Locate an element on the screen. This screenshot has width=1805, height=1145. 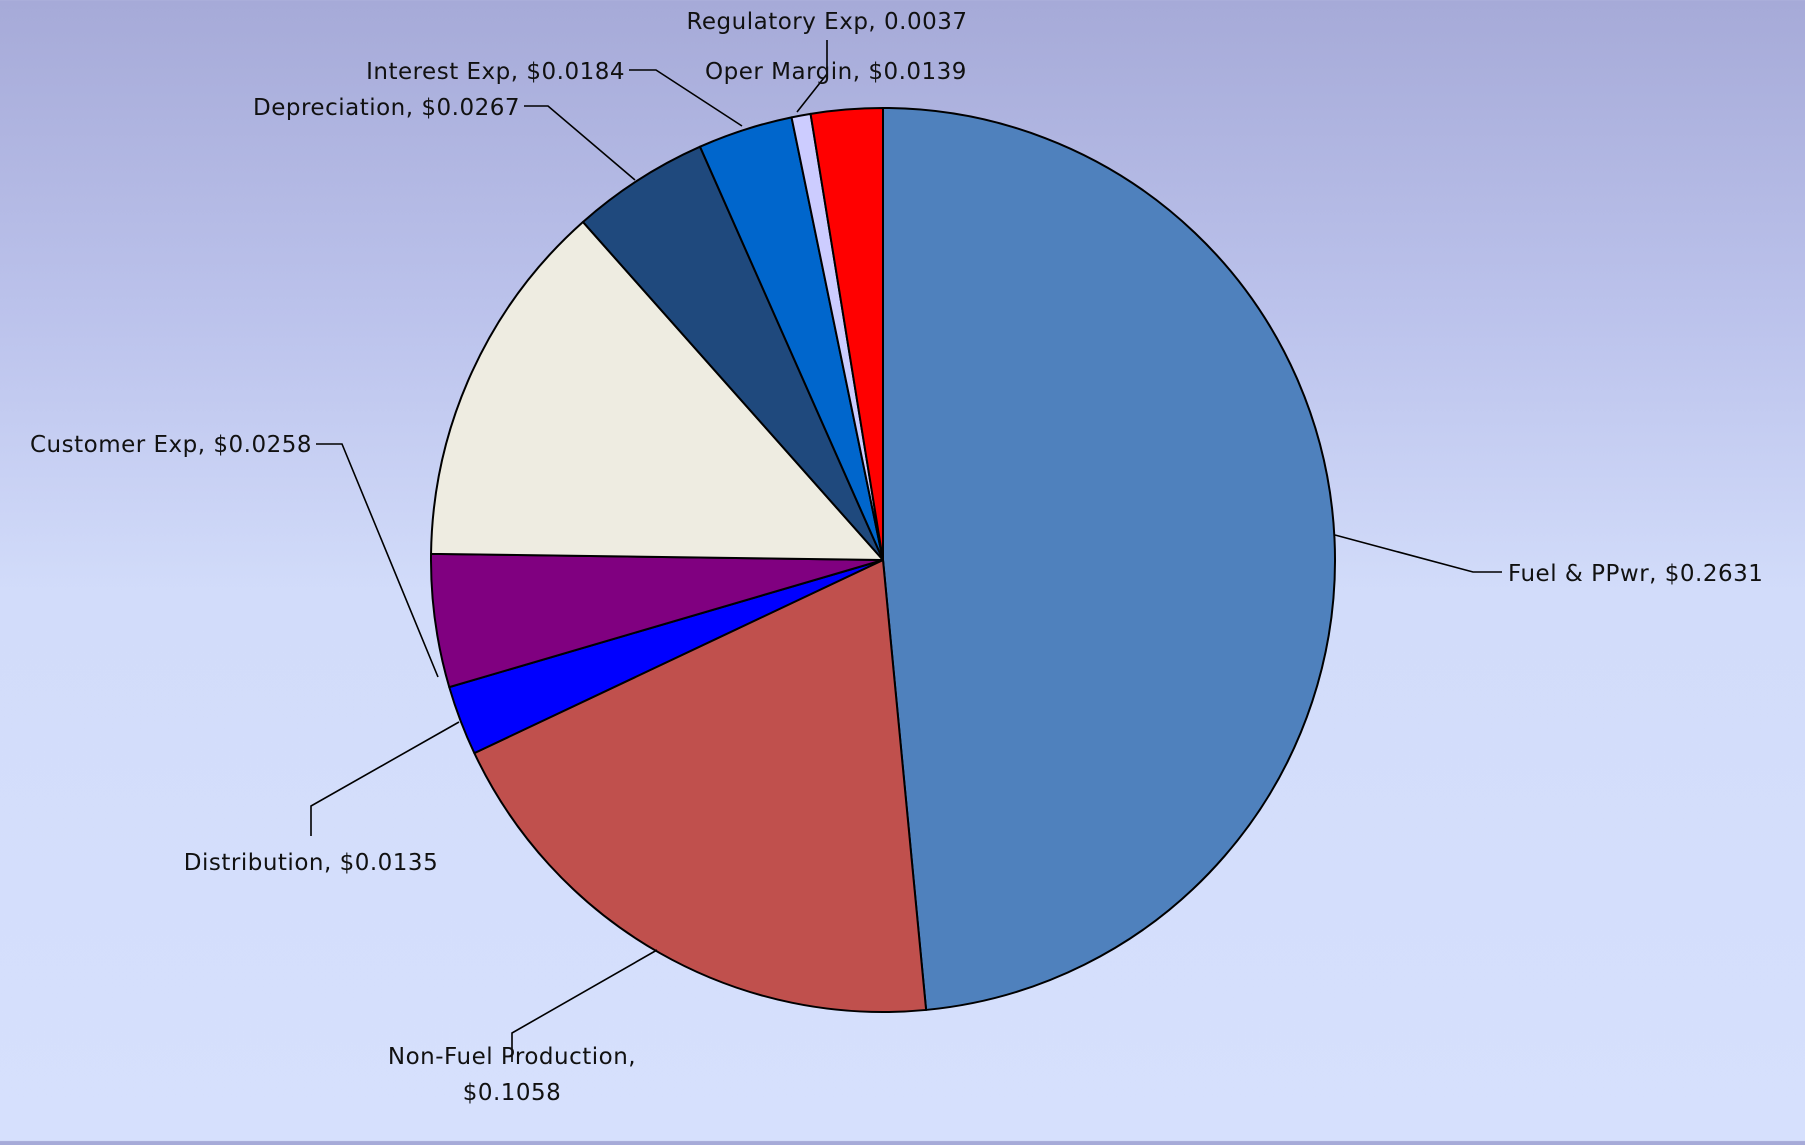
leader-line-non-fuel-production is located at coordinates (584, 1005).